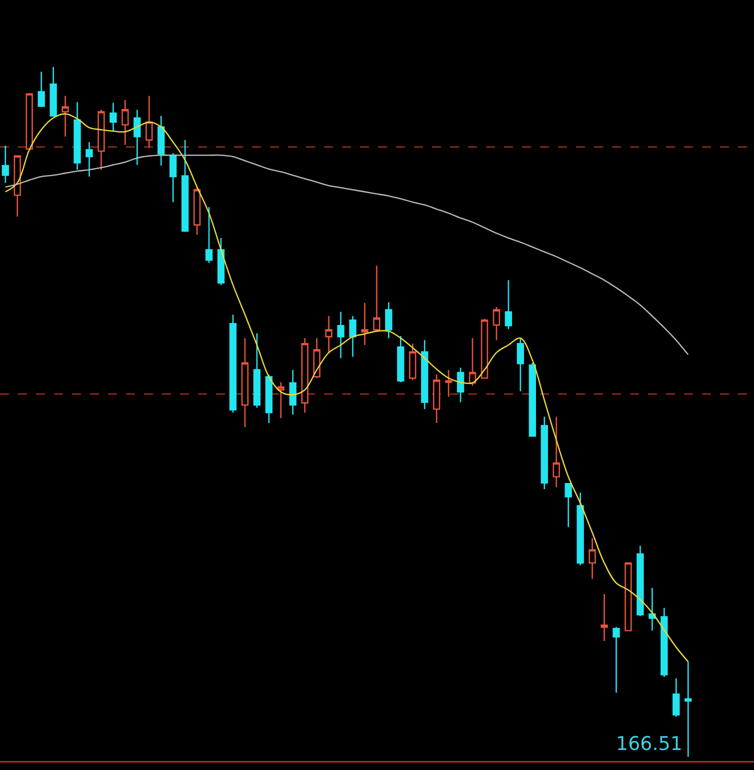 This screenshot has height=770, width=754. I want to click on annotation: 166.51, so click(649, 744).